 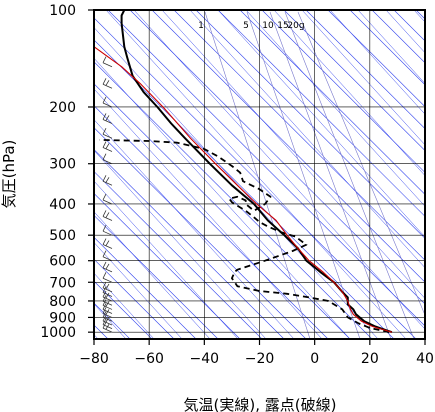 I want to click on x-tick-label: 40, so click(x=425, y=359).